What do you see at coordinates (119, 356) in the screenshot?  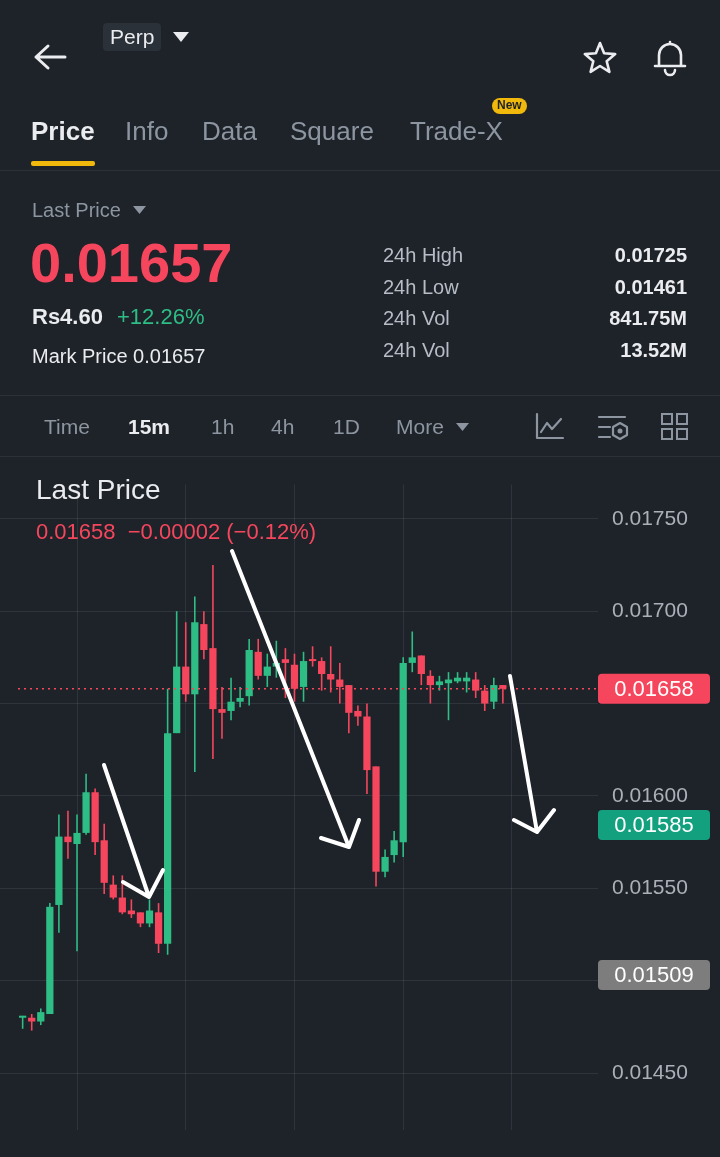 I see `text: Mark Price 0.01657` at bounding box center [119, 356].